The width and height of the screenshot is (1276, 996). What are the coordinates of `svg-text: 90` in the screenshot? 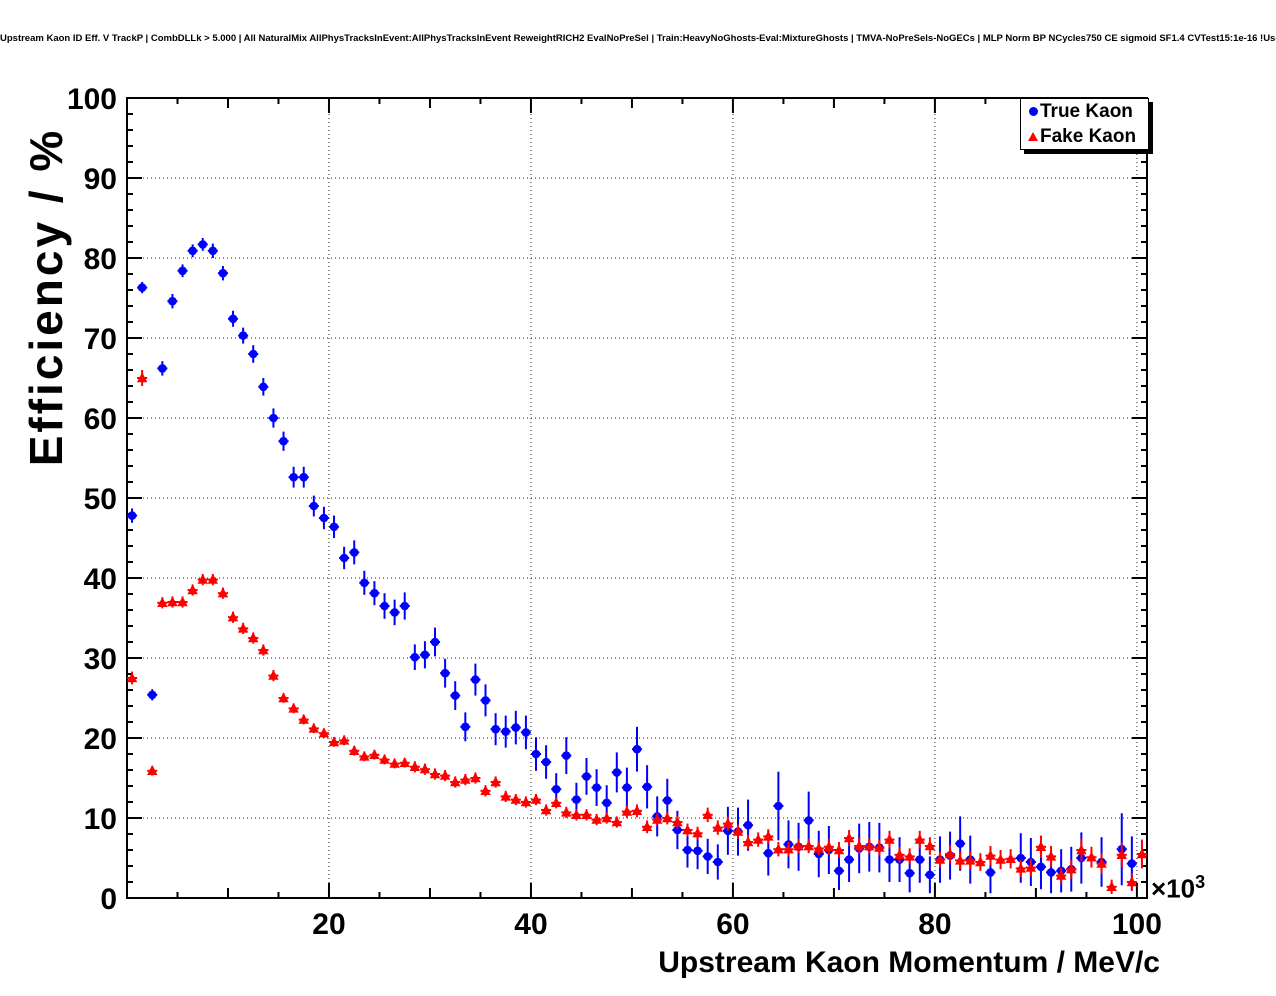 It's located at (100, 179).